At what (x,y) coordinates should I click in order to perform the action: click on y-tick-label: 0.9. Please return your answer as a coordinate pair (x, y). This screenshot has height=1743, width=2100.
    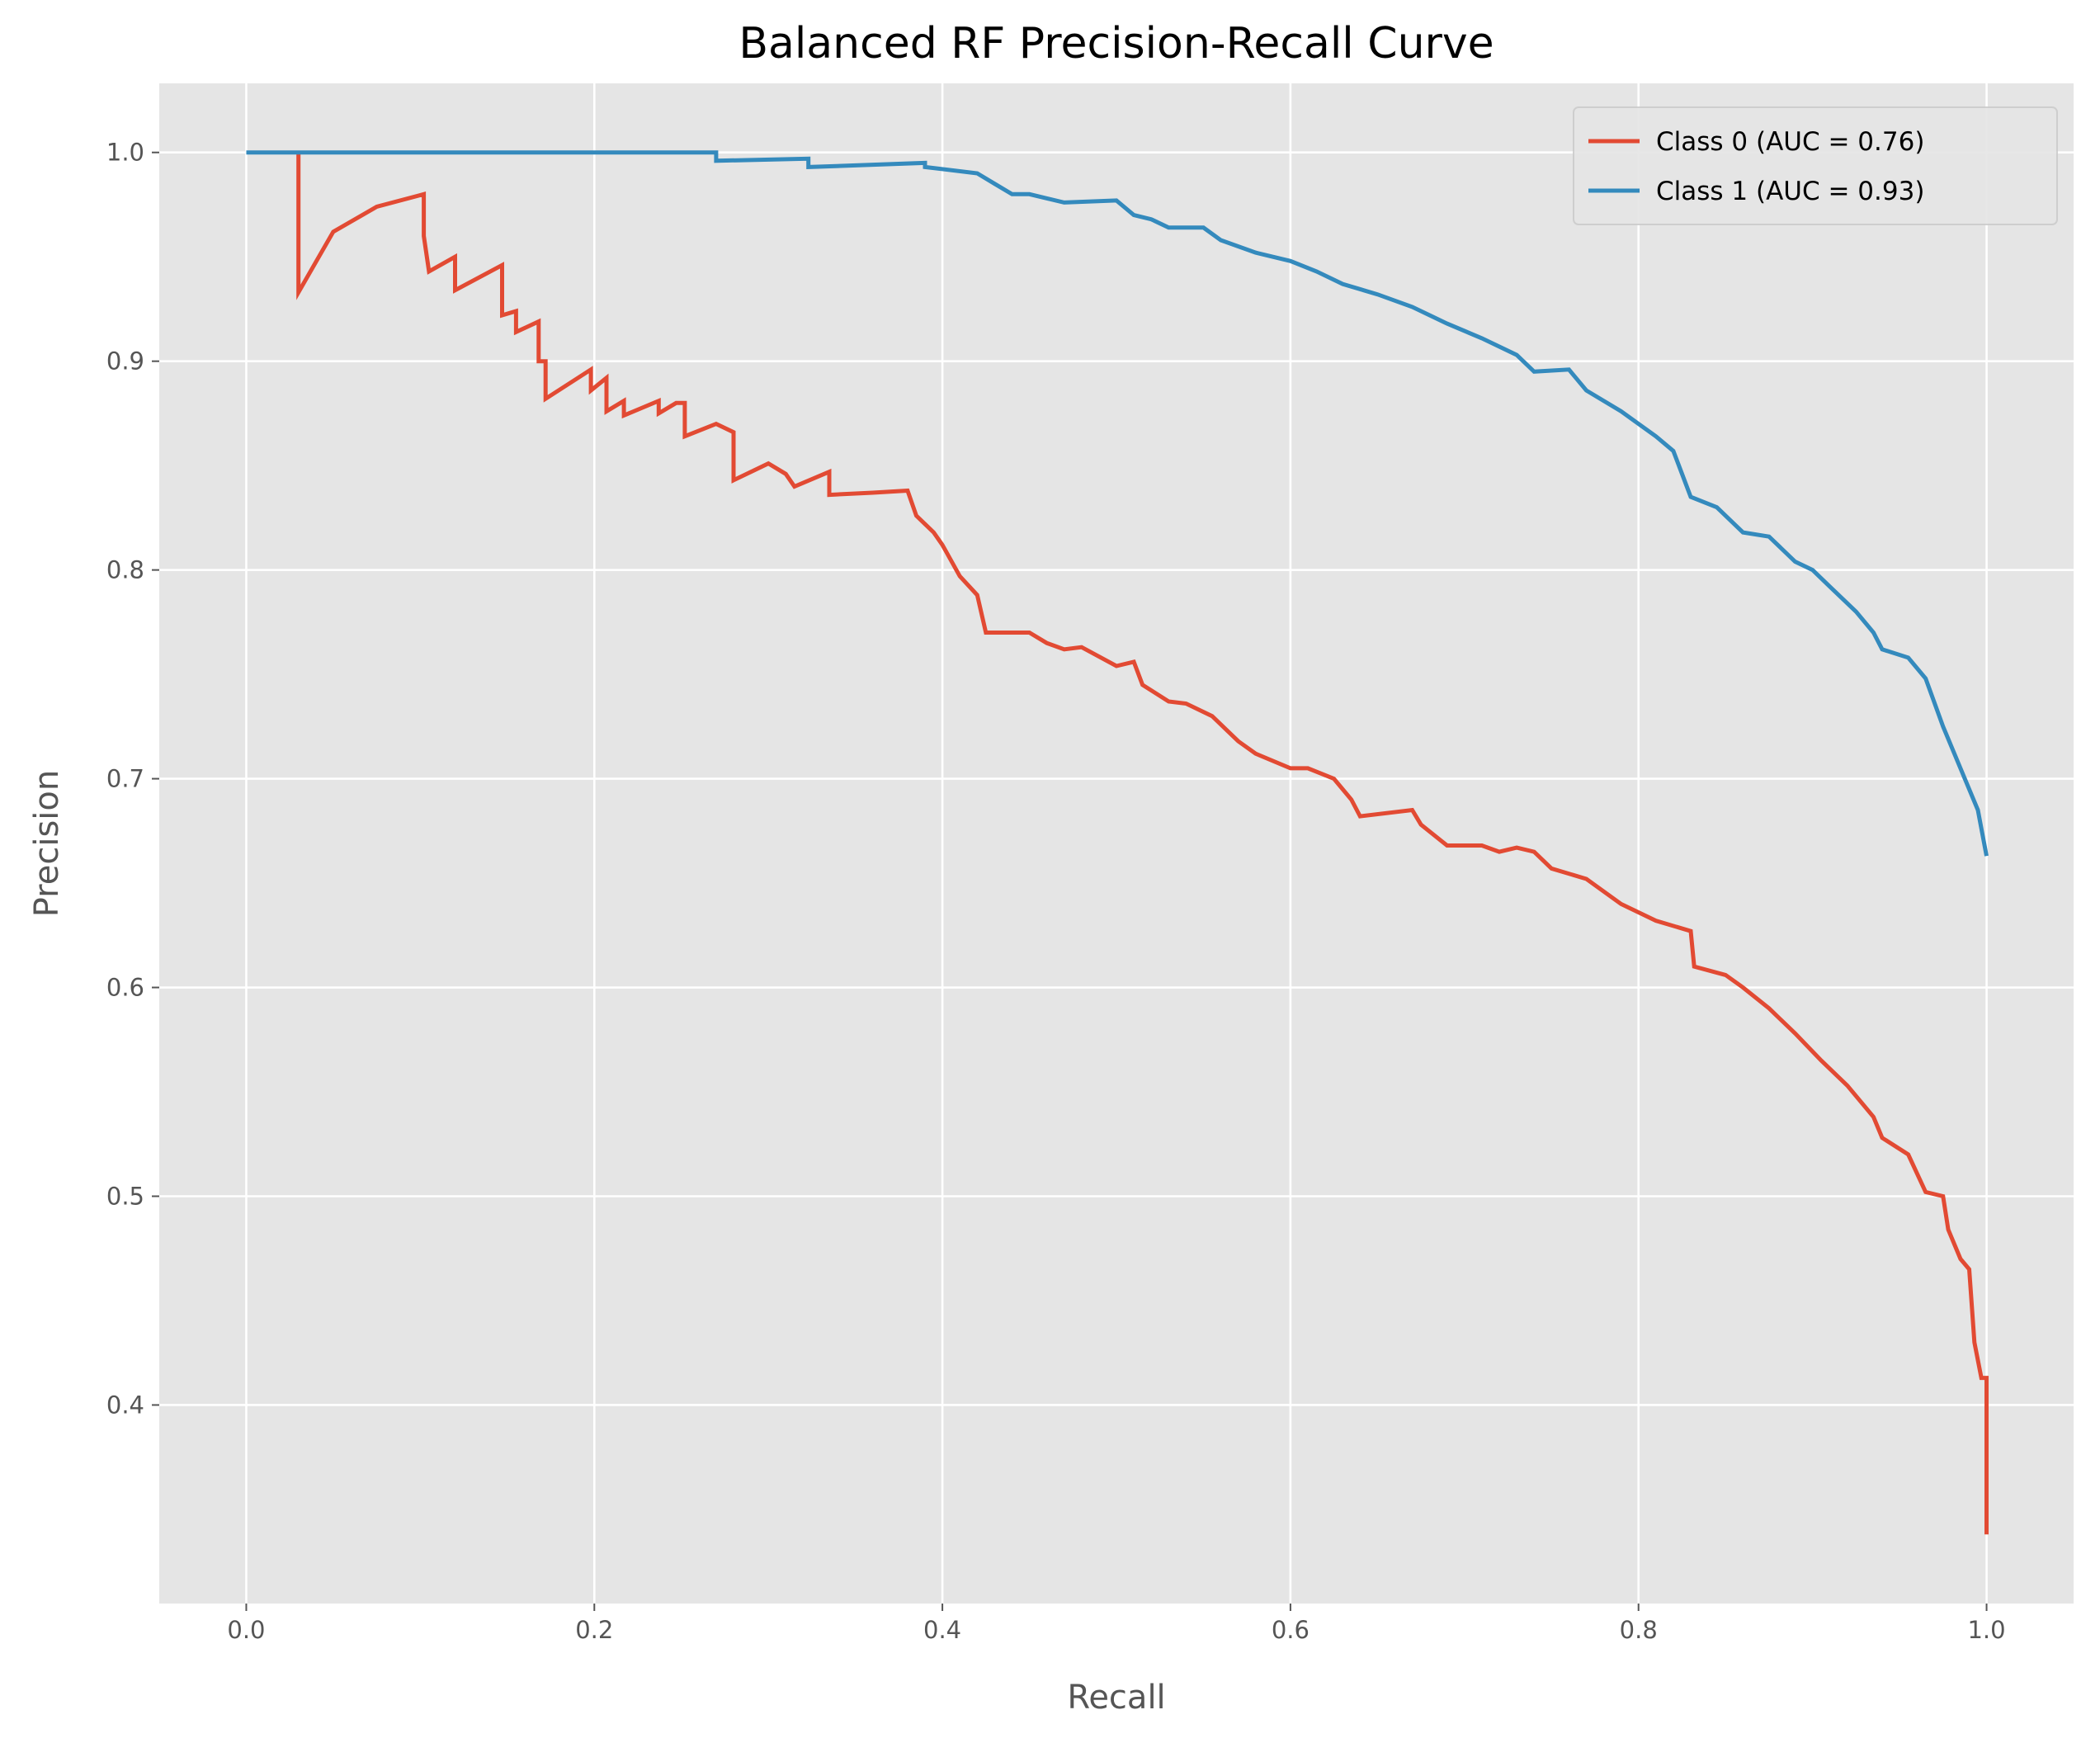
    Looking at the image, I should click on (125, 361).